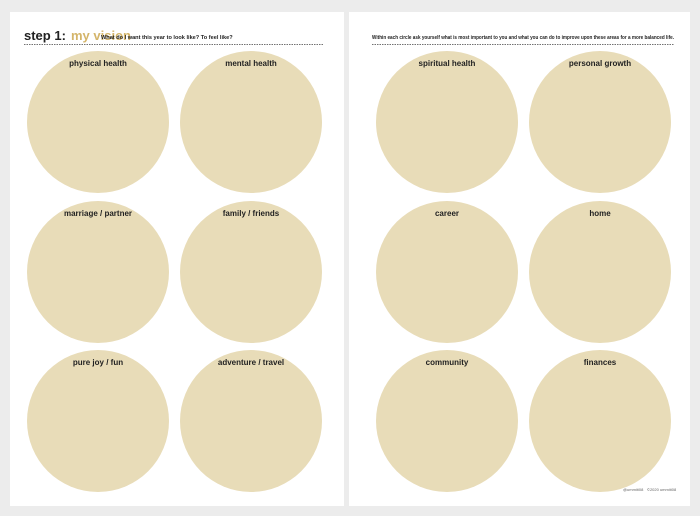 The height and width of the screenshot is (516, 700). Describe the element at coordinates (447, 213) in the screenshot. I see `circle-label: career` at that location.